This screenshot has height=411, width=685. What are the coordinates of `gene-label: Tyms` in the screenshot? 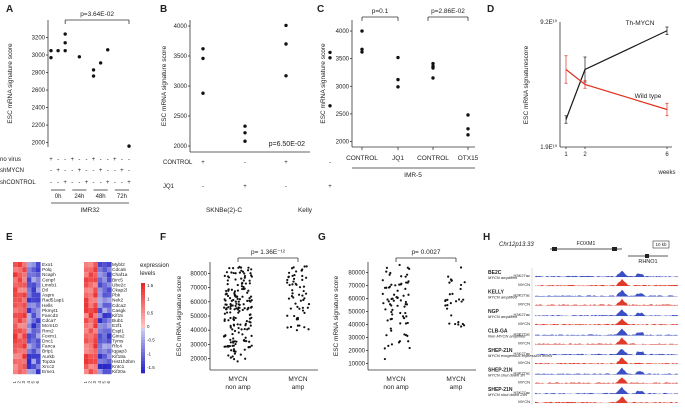 It's located at (118, 342).